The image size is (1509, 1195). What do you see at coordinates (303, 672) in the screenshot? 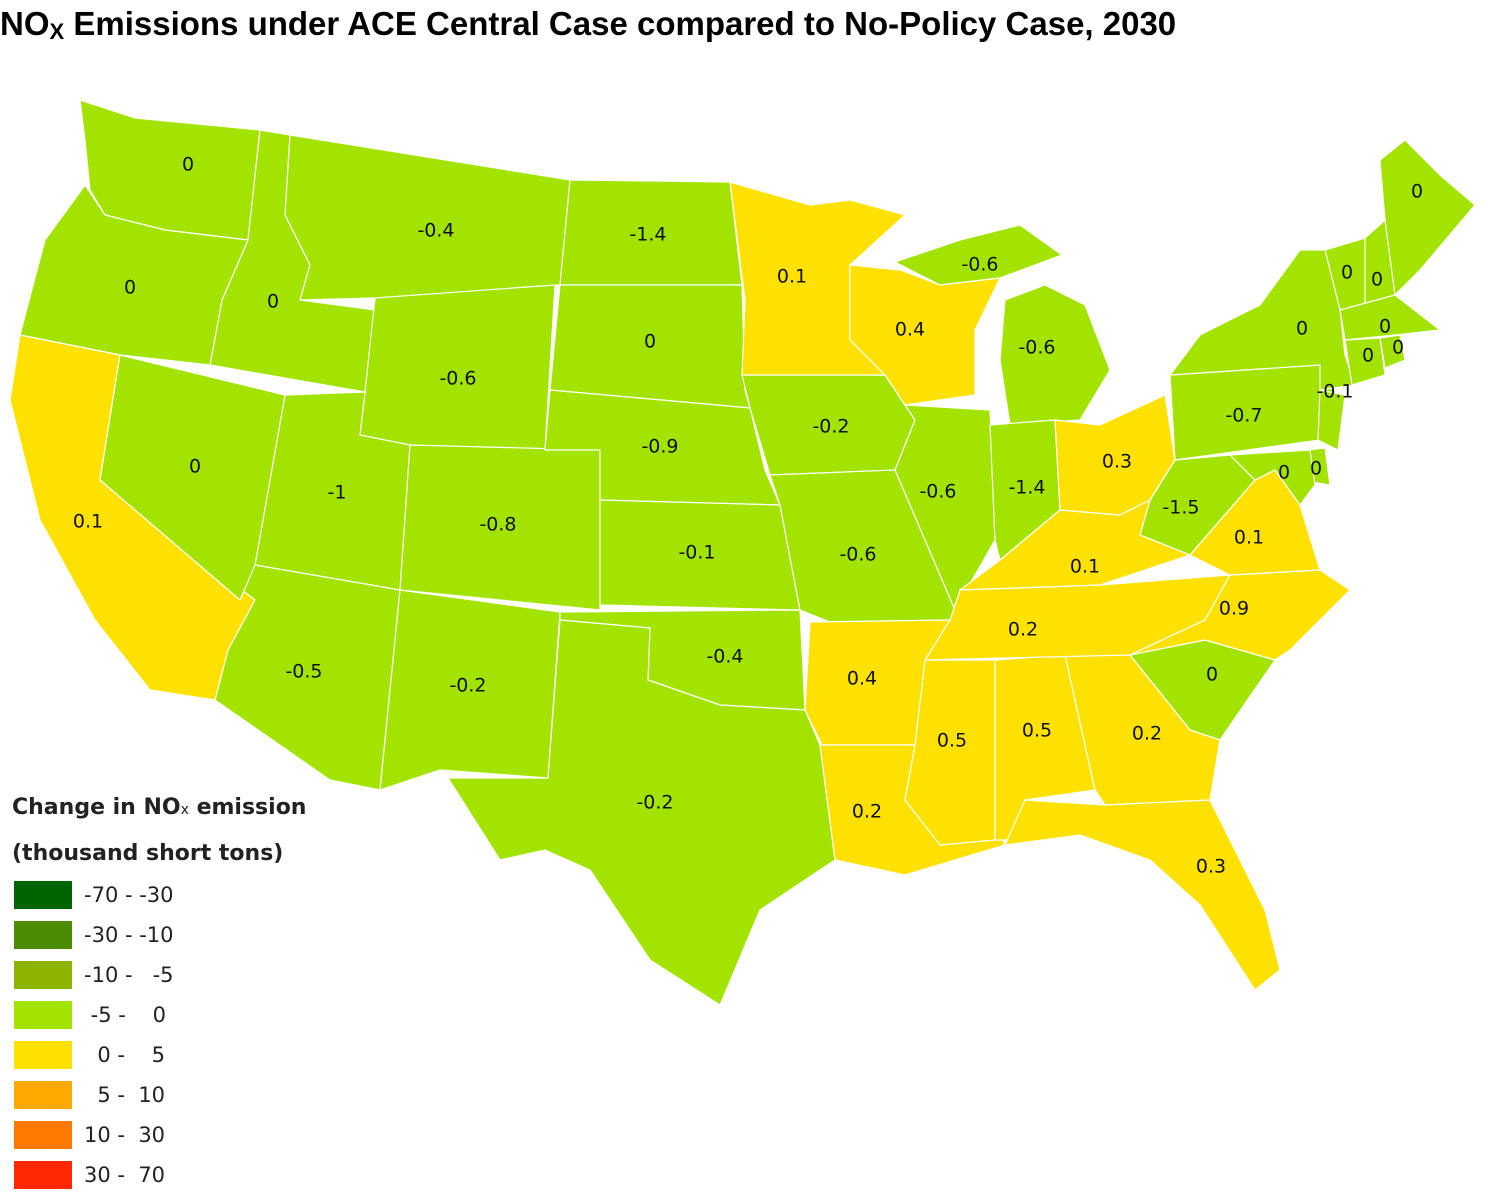
I see `state-value-label-az: -0.5` at bounding box center [303, 672].